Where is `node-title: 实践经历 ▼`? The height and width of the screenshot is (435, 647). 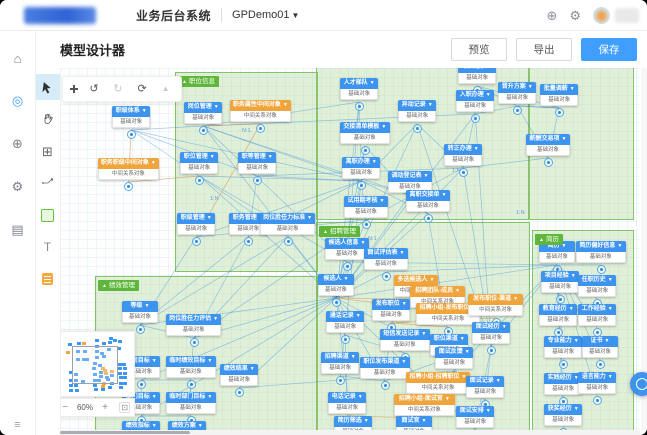 node-title: 实践经历 ▼ is located at coordinates (563, 378).